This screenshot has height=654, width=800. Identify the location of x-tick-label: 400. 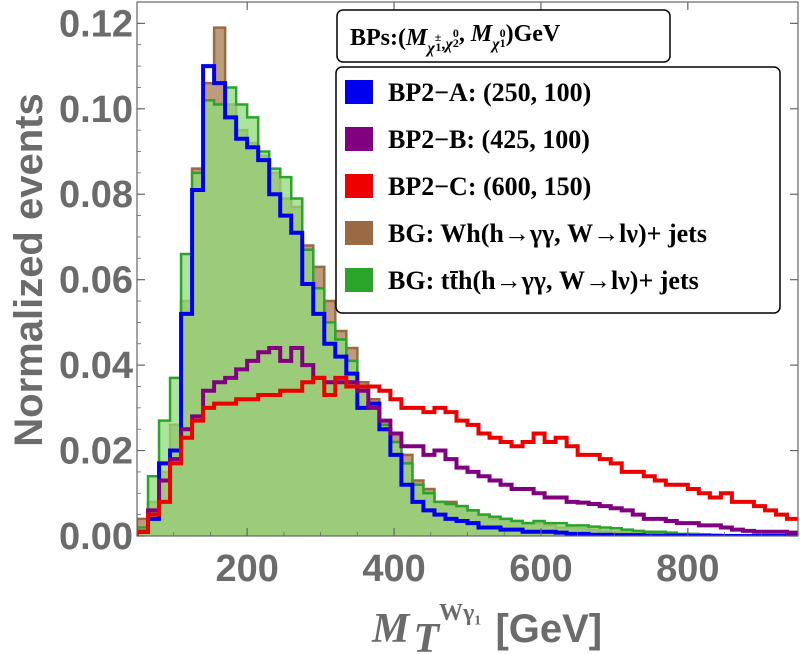
(393, 569).